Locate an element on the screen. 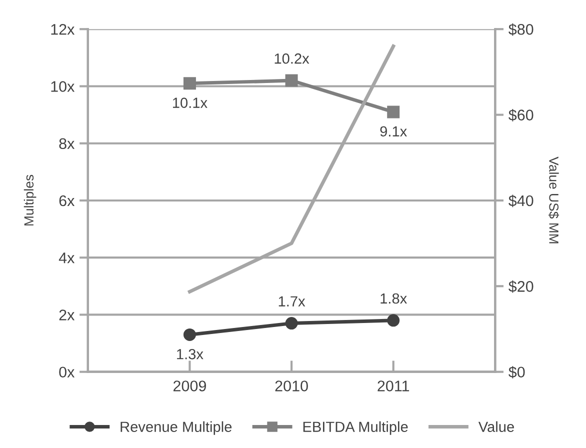 This screenshot has height=448, width=586. legend-label: EBITDA Multiple is located at coordinates (355, 428).